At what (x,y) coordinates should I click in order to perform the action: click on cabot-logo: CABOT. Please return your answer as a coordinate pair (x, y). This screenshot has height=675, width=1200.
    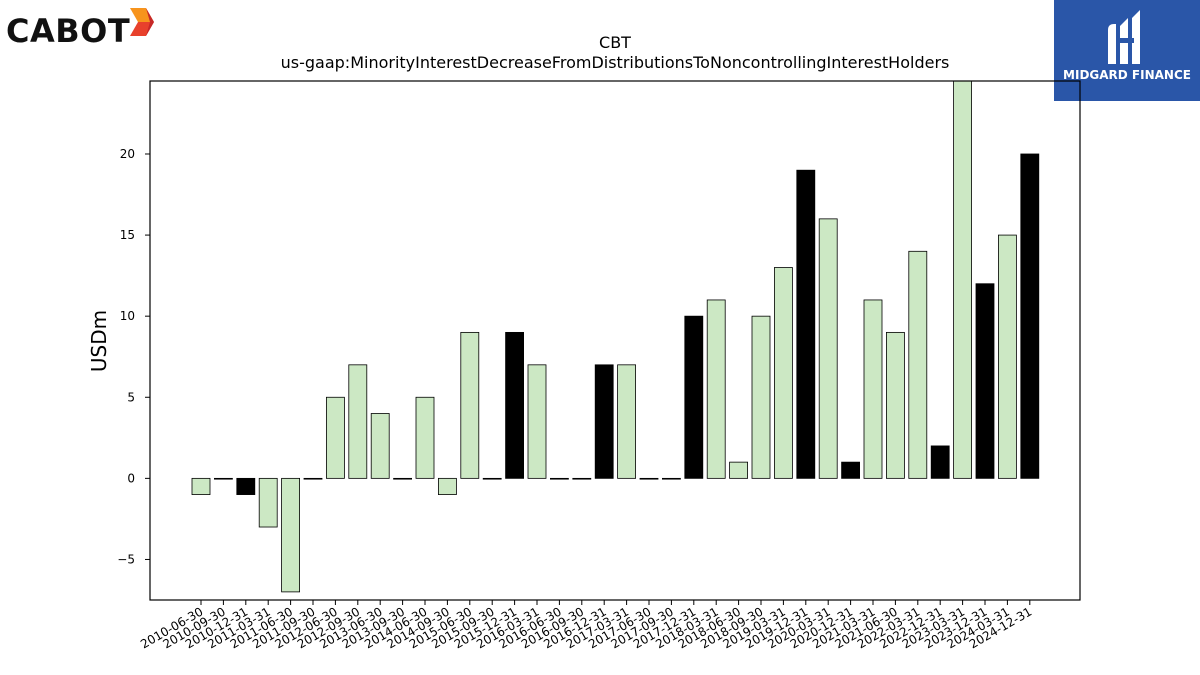
    Looking at the image, I should click on (84, 28).